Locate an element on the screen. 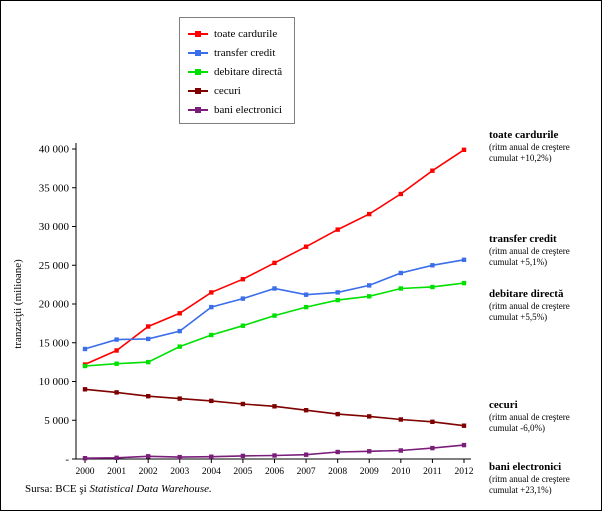  y-tick-label: 10 000 is located at coordinates (54, 382).